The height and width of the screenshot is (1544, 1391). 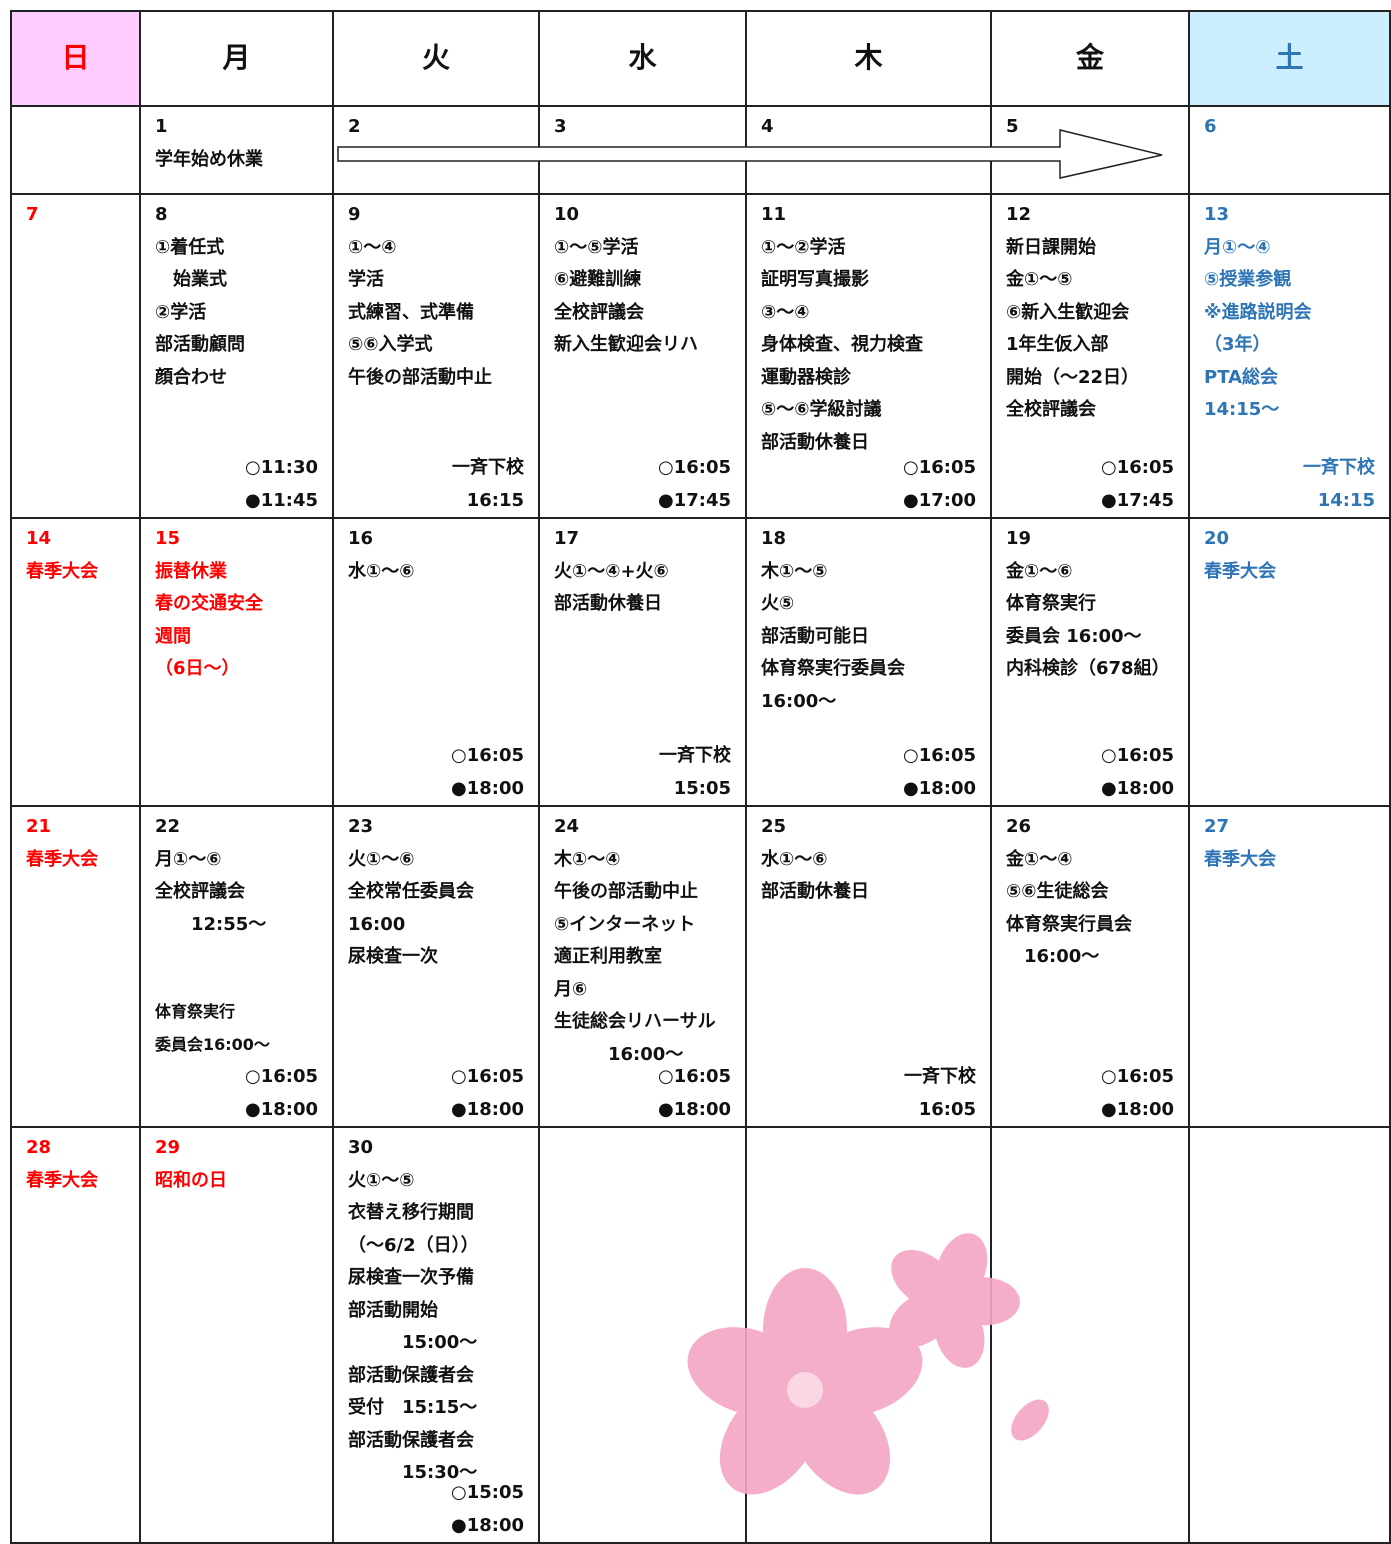 I want to click on date-number: 29, so click(x=168, y=1147).